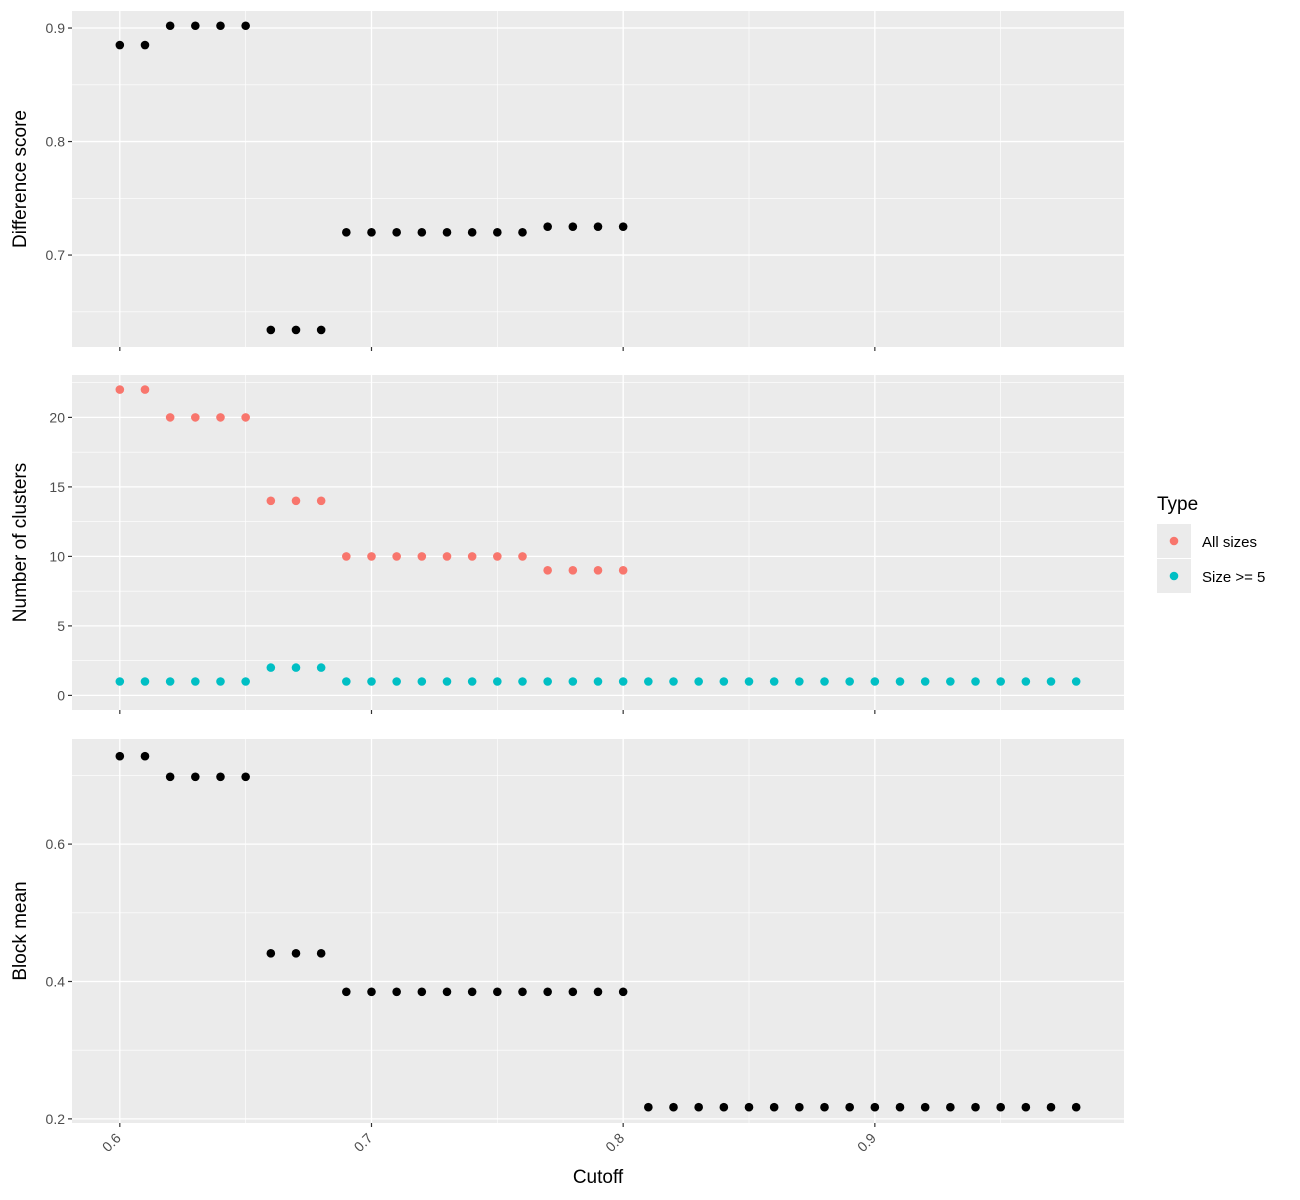  I want to click on y-tick-label: 0.8, so click(56, 142).